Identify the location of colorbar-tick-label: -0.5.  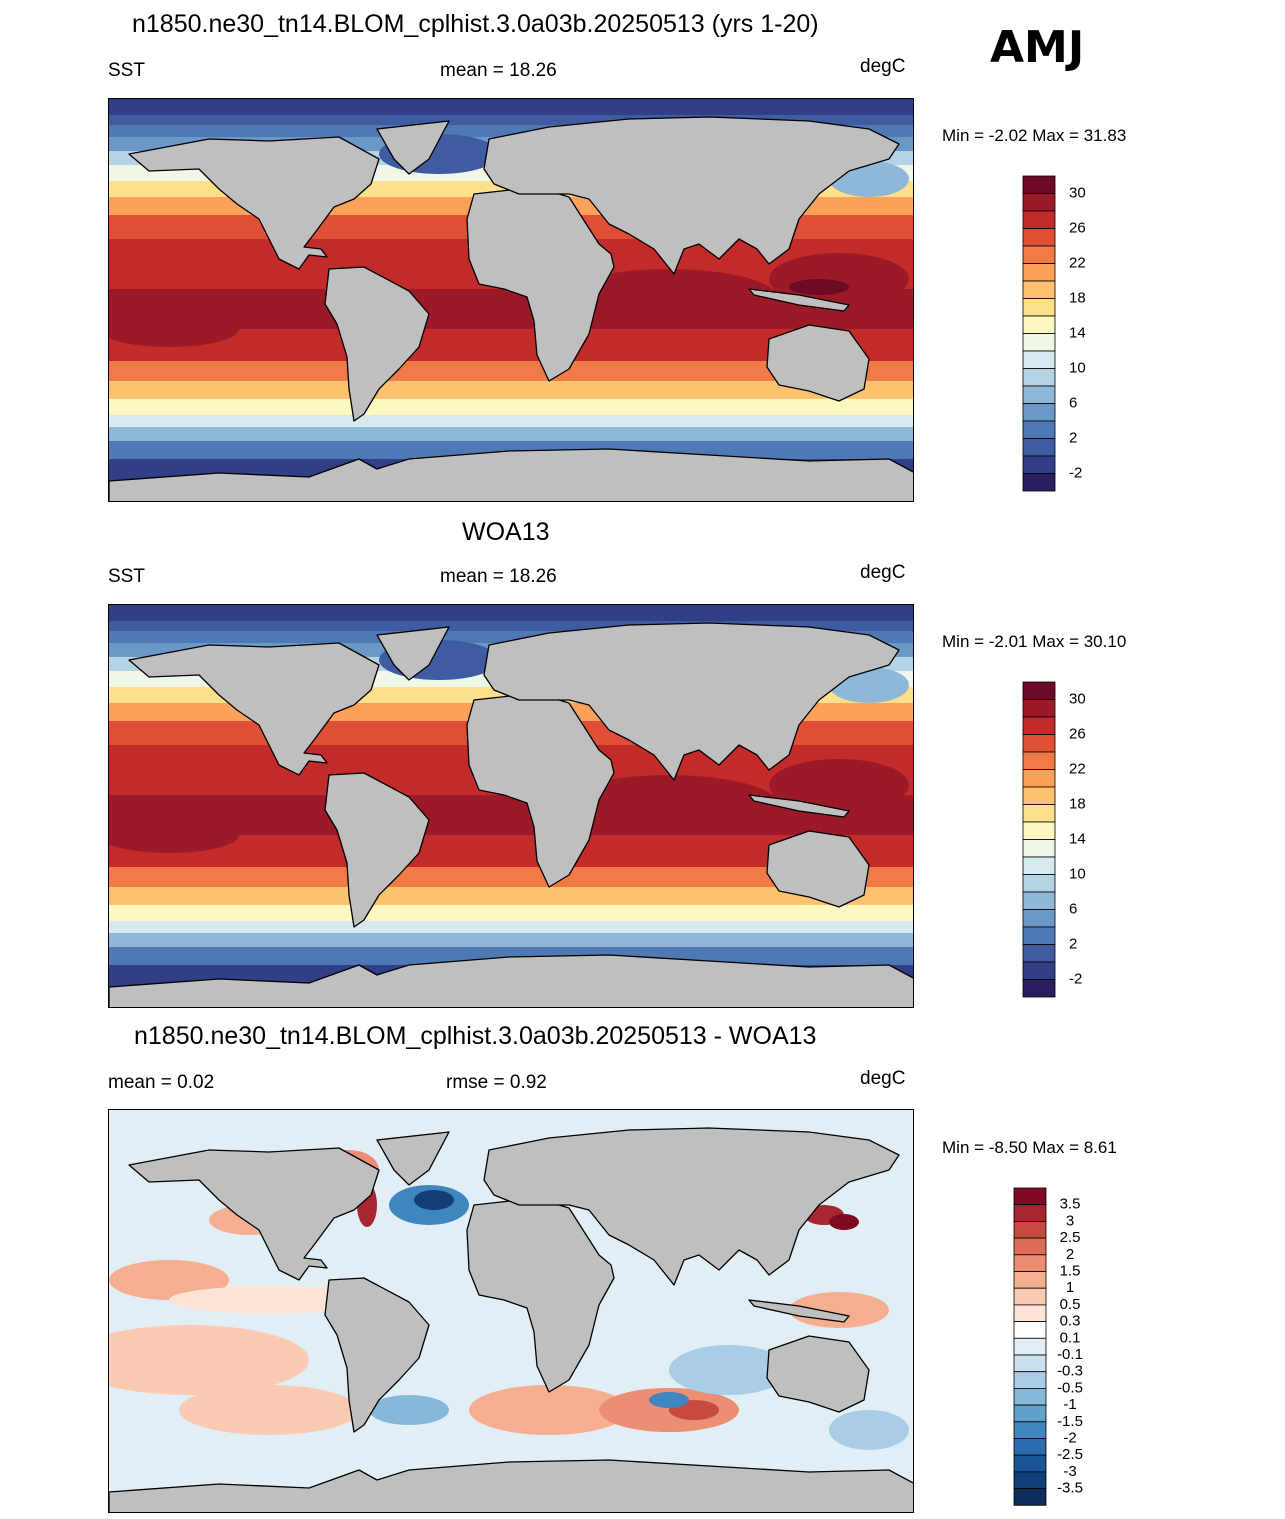
(1070, 1387).